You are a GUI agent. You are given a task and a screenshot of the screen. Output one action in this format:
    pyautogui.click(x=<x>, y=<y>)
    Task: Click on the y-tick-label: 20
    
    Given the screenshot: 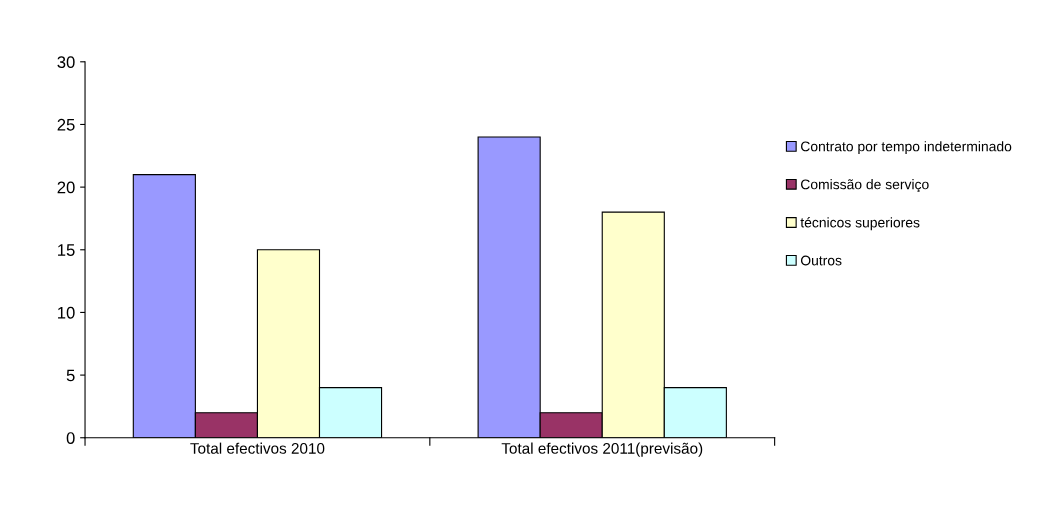 What is the action you would take?
    pyautogui.click(x=66, y=187)
    